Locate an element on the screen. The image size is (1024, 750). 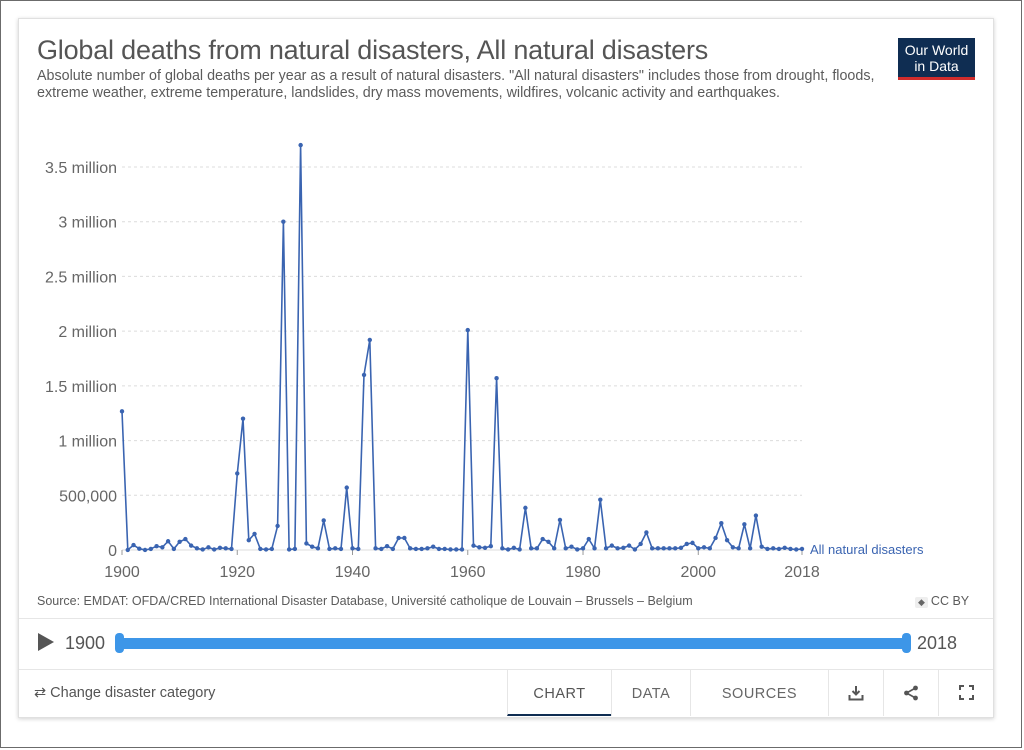
tab-sources: SOURCES is located at coordinates (759, 692).